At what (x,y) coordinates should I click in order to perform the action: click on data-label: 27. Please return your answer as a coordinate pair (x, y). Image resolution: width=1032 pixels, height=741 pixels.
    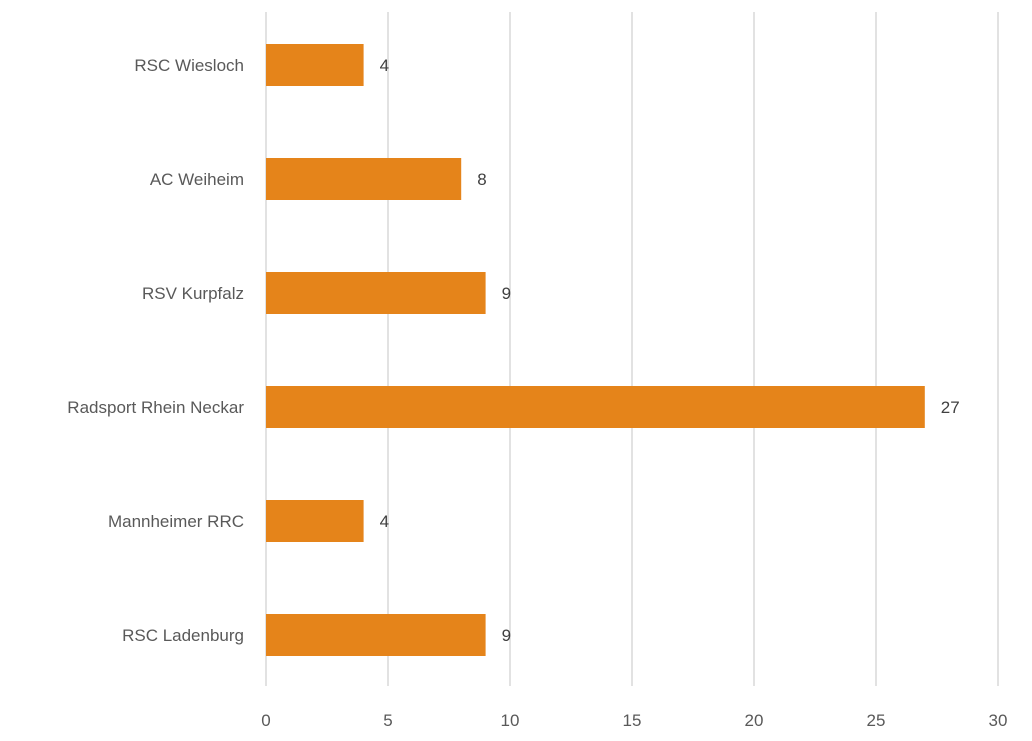
    Looking at the image, I should click on (950, 407).